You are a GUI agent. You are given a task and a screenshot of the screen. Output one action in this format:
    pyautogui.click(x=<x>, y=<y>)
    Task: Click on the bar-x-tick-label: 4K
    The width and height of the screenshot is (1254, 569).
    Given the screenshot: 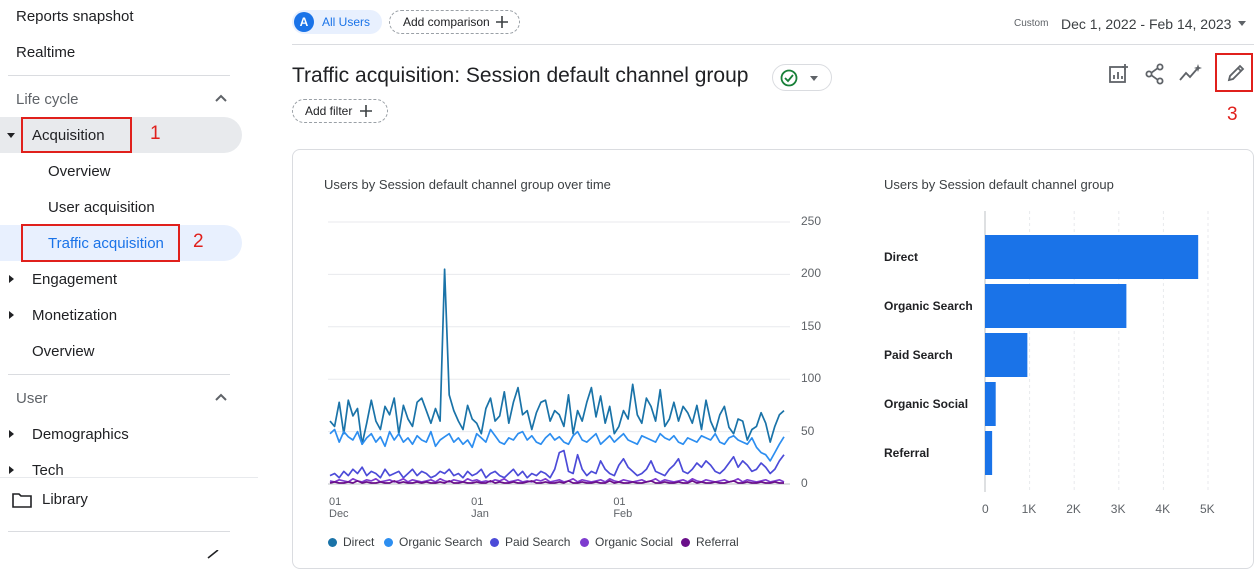 What is the action you would take?
    pyautogui.click(x=1163, y=509)
    